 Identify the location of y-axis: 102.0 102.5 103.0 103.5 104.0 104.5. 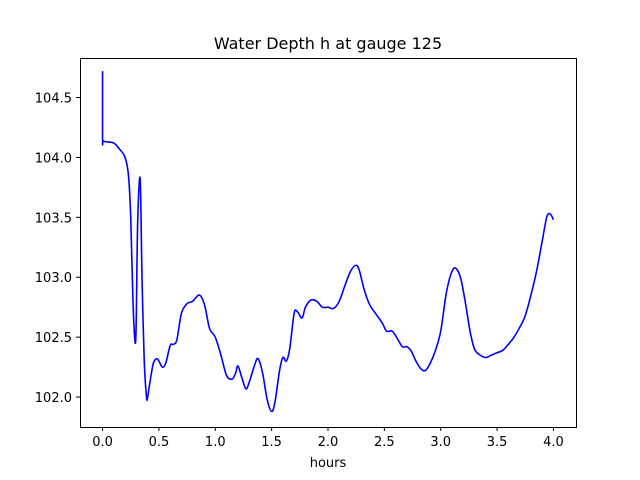
(57, 249).